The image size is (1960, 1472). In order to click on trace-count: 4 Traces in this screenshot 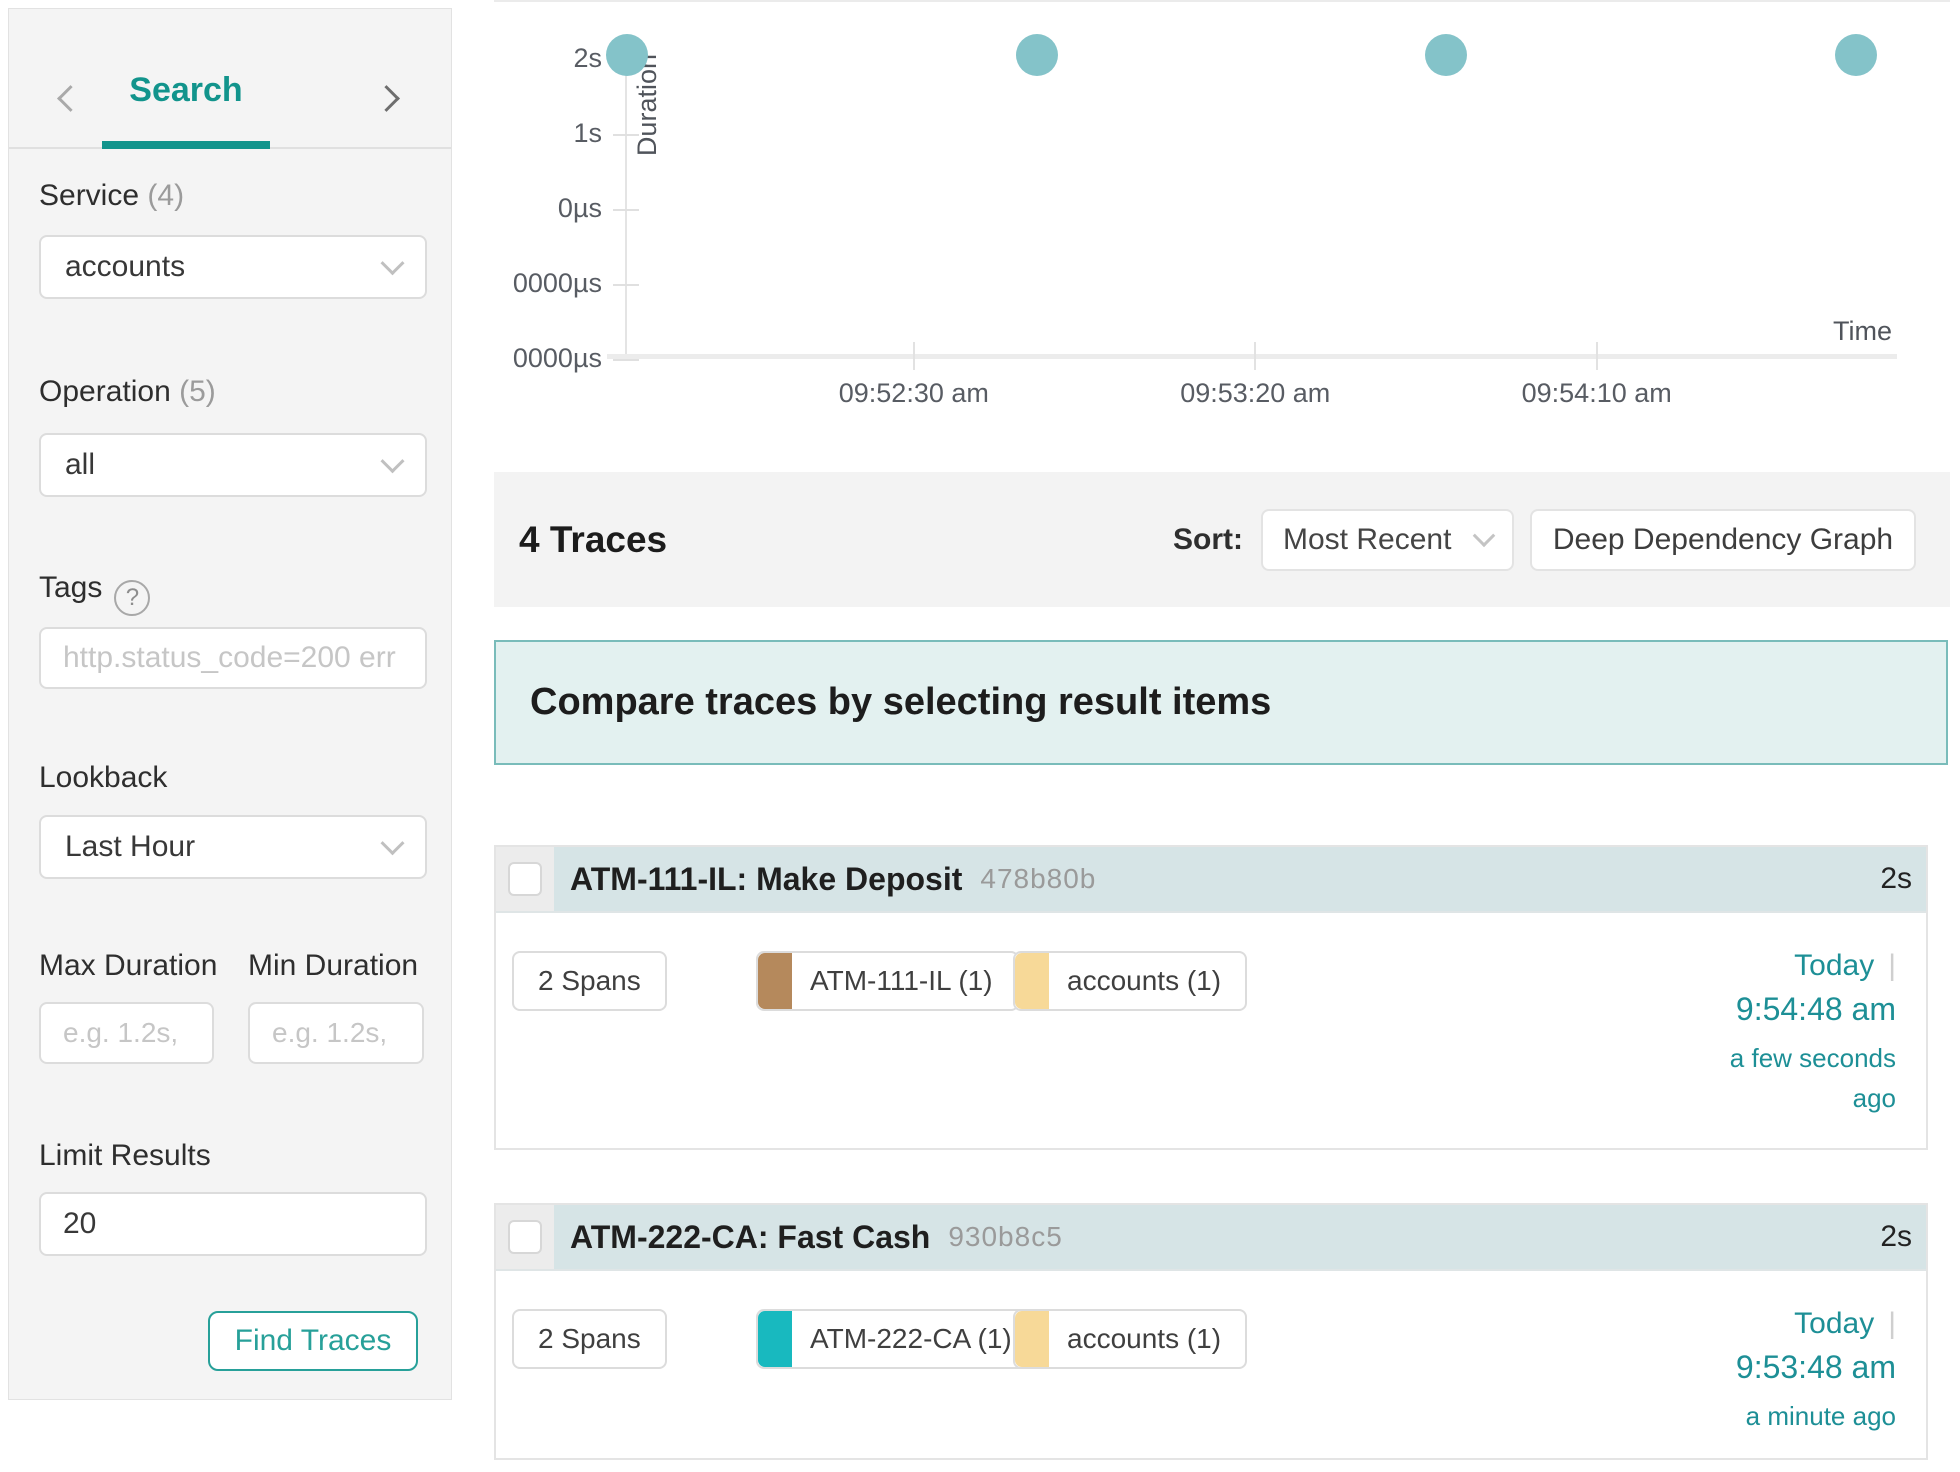, I will do `click(593, 539)`.